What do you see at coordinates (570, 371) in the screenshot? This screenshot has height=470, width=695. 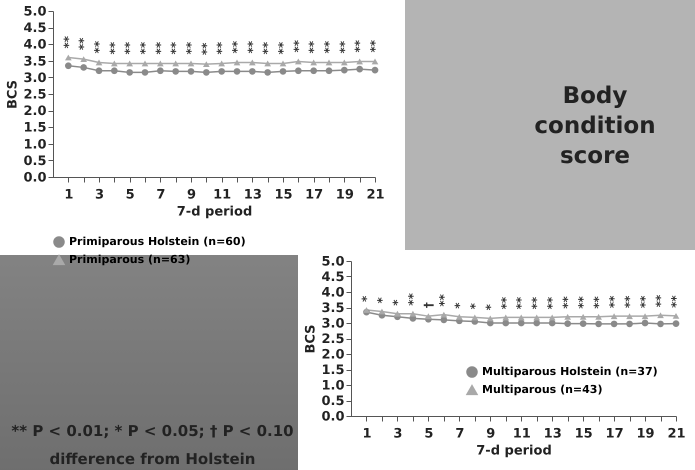 I see `legend-label: Multiparous Holstein (n=37)` at bounding box center [570, 371].